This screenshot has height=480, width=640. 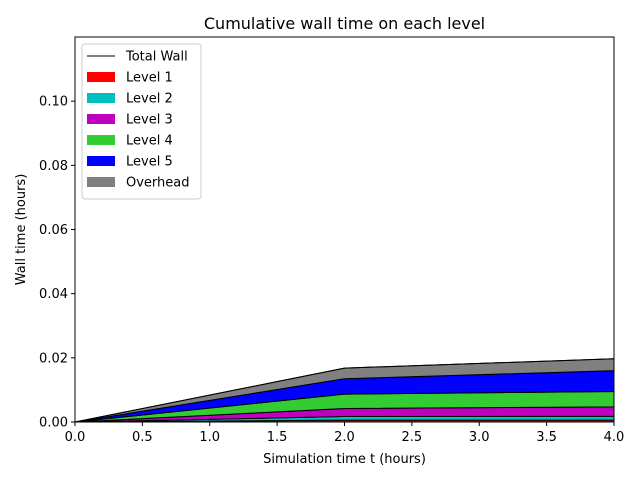 I want to click on x-tick-label: 2.0, so click(x=344, y=437).